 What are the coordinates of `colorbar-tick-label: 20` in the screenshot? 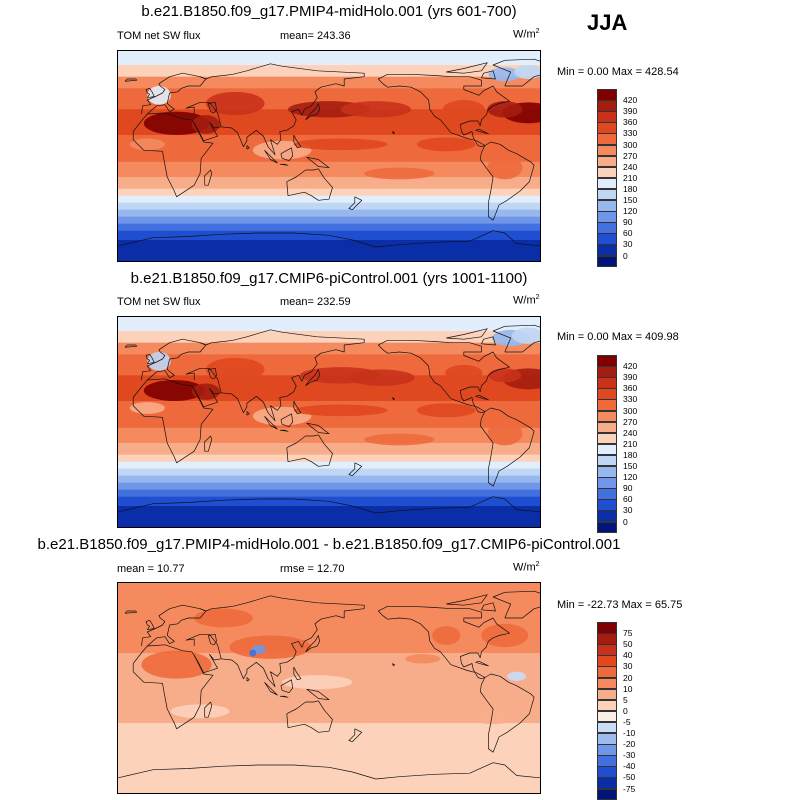 It's located at (628, 677).